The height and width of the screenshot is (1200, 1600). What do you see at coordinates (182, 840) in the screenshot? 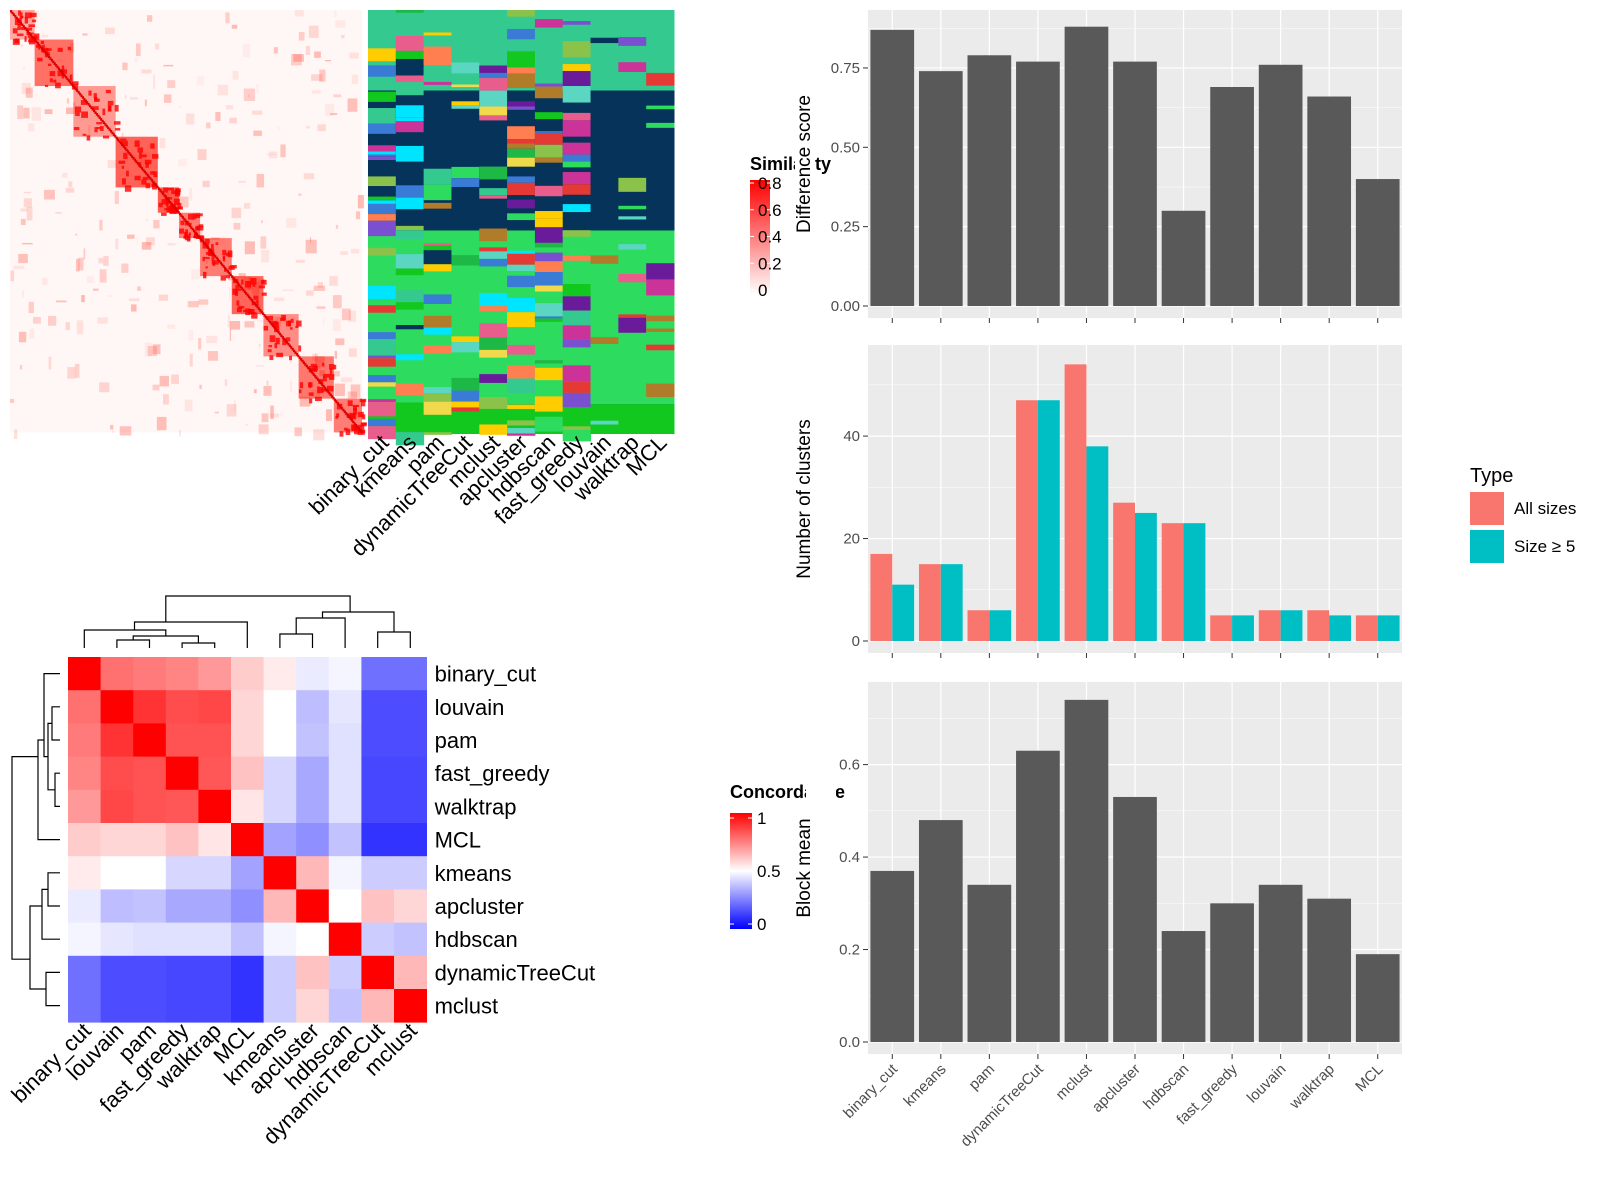
I see `heat-cell-mcl-fast-greedy` at bounding box center [182, 840].